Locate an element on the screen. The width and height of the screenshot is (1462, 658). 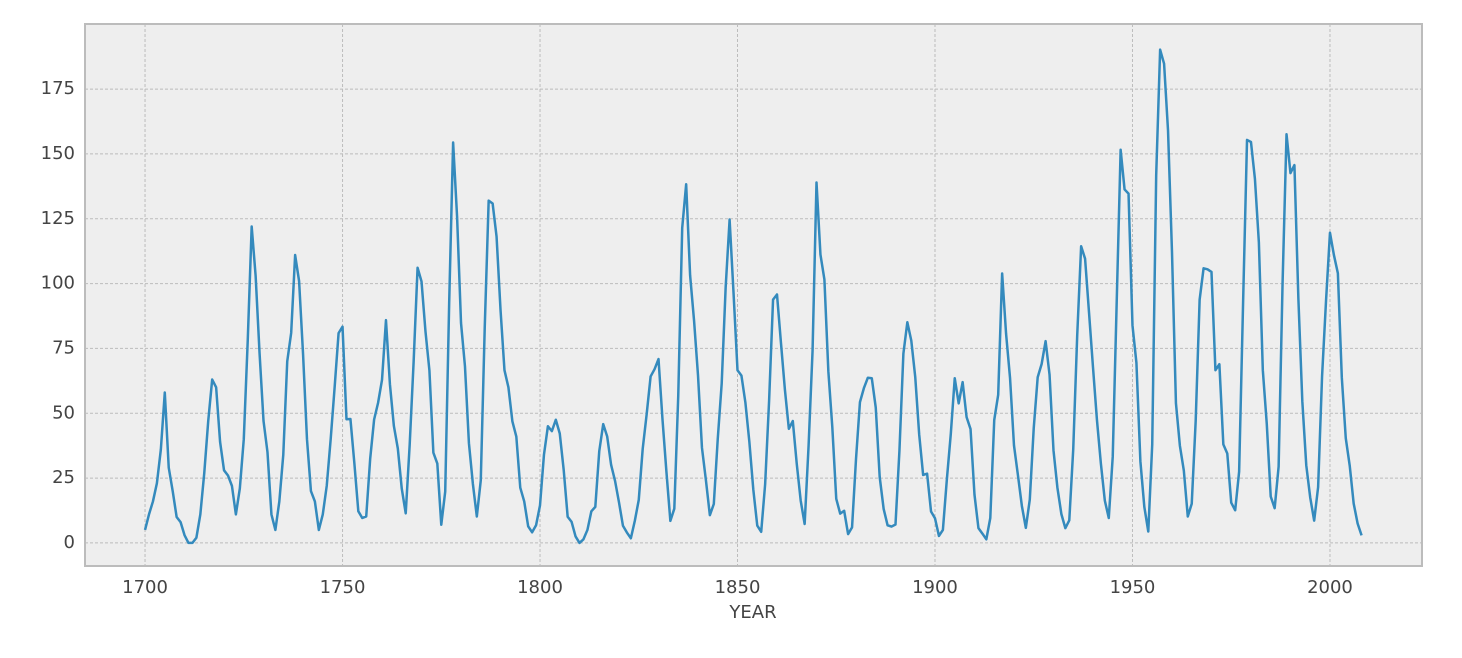
x-tick-label: 1900 is located at coordinates (935, 587).